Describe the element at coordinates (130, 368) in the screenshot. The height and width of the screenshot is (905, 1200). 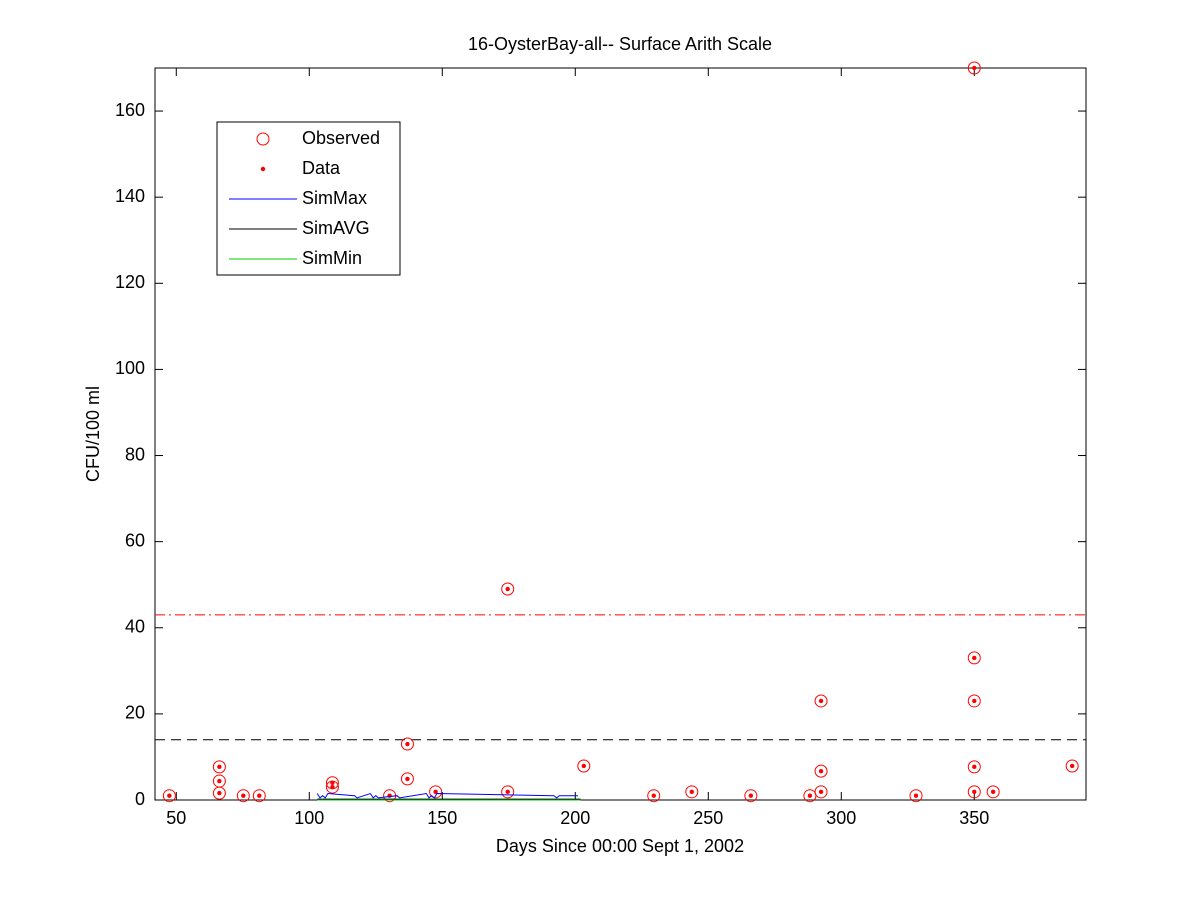
I see `y-tick-label: 100` at that location.